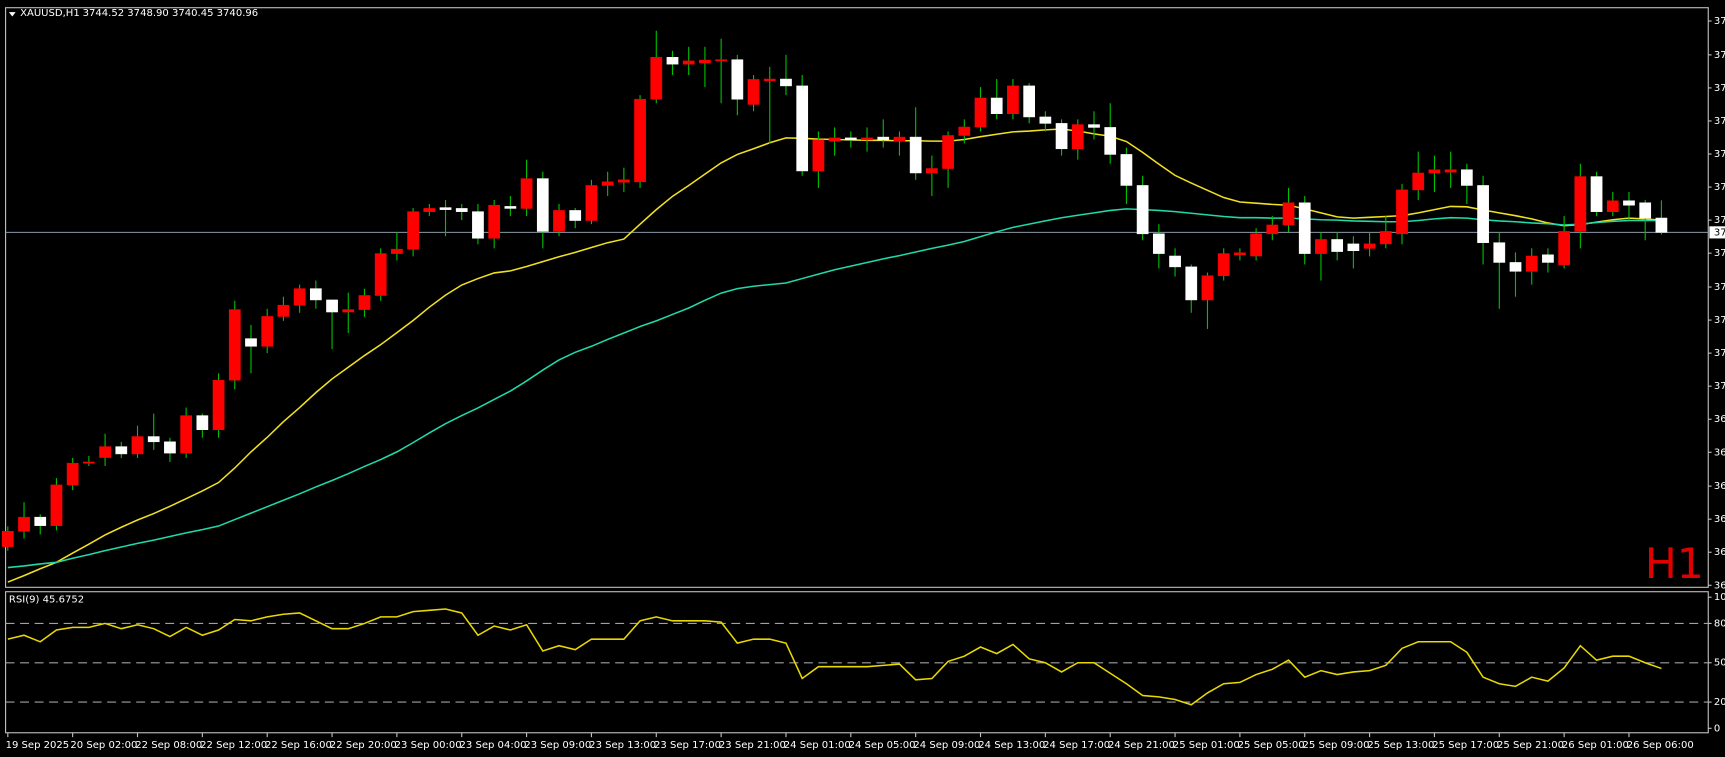 The height and width of the screenshot is (757, 1725). Describe the element at coordinates (834, 657) in the screenshot. I see `rsi-line` at that location.